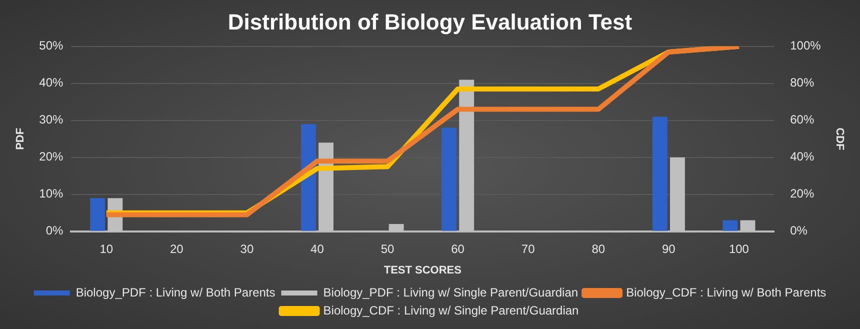 This screenshot has width=860, height=329. Describe the element at coordinates (726, 292) in the screenshot. I see `legend-label: Biology_CDF : Living w/ Both Parents` at that location.